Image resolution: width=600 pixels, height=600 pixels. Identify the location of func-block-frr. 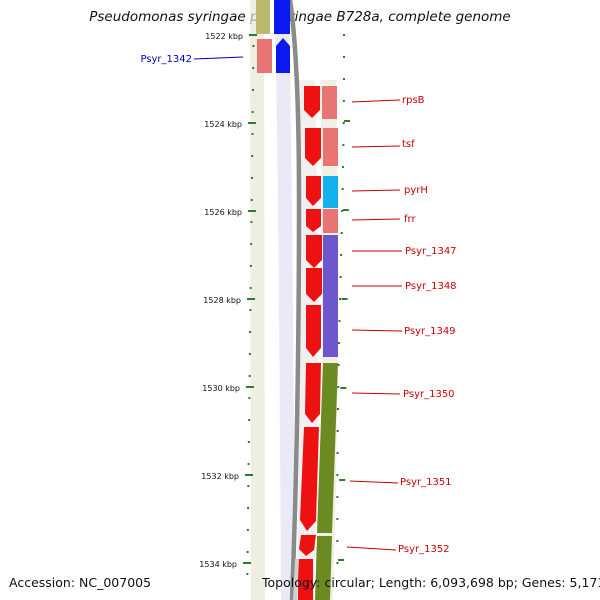
(330, 221).